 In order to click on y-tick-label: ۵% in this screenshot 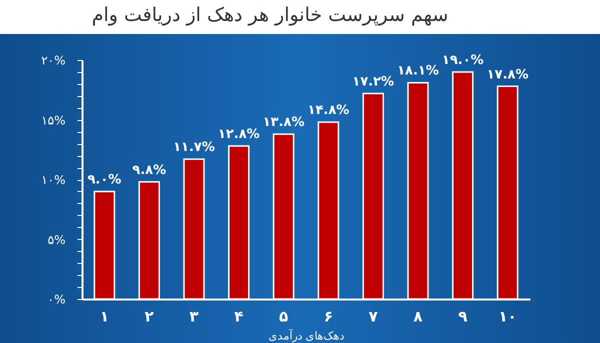, I will do `click(57, 239)`.